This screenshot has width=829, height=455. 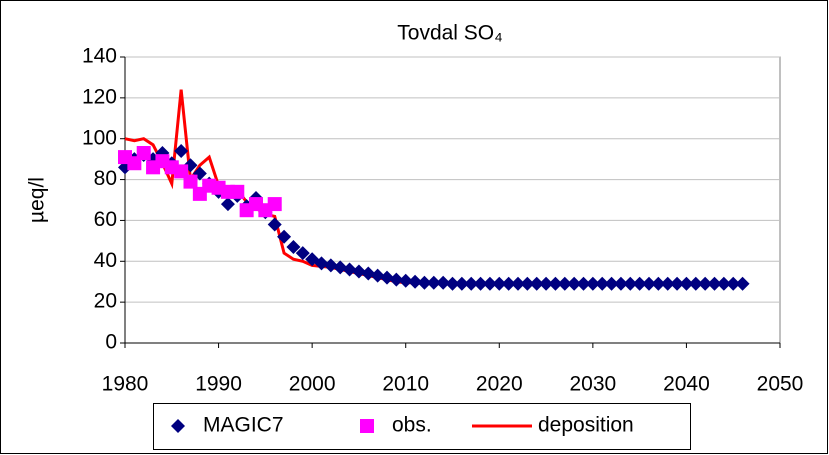 I want to click on y-tick-label: 60, so click(x=105, y=219).